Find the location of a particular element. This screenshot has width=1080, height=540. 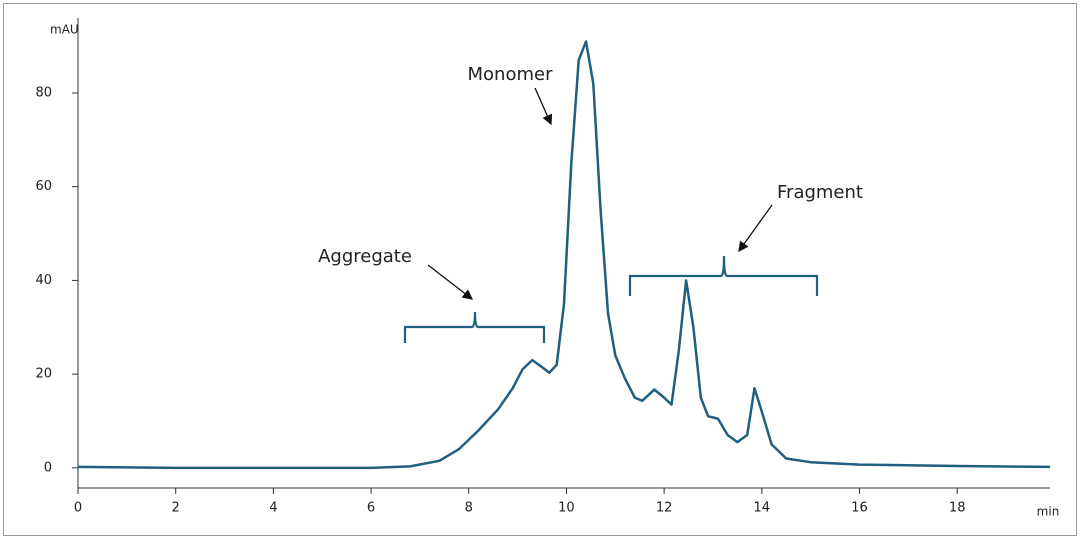

y-tick-label: 80 is located at coordinates (43, 92).